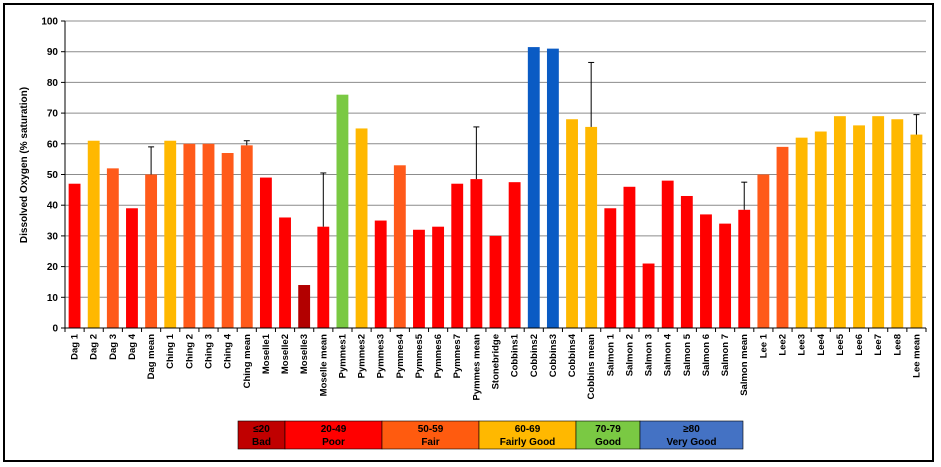 This screenshot has height=467, width=941. I want to click on x-label-lee8: Lee8, so click(897, 345).